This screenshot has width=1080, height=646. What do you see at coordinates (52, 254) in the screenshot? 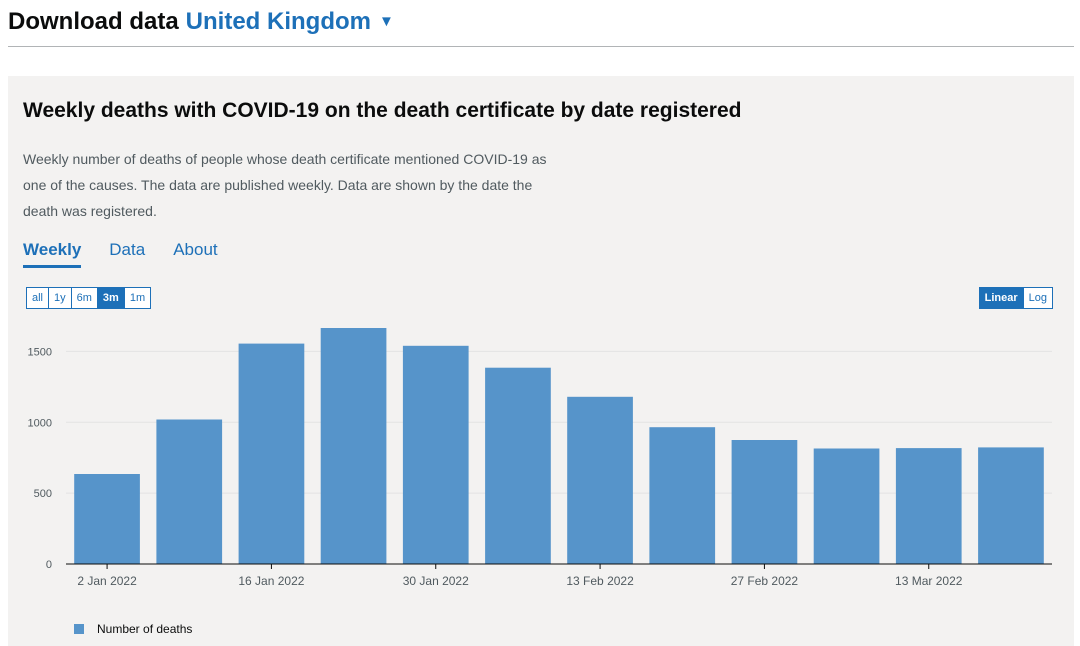
I see `tab-weekly: Weekly` at bounding box center [52, 254].